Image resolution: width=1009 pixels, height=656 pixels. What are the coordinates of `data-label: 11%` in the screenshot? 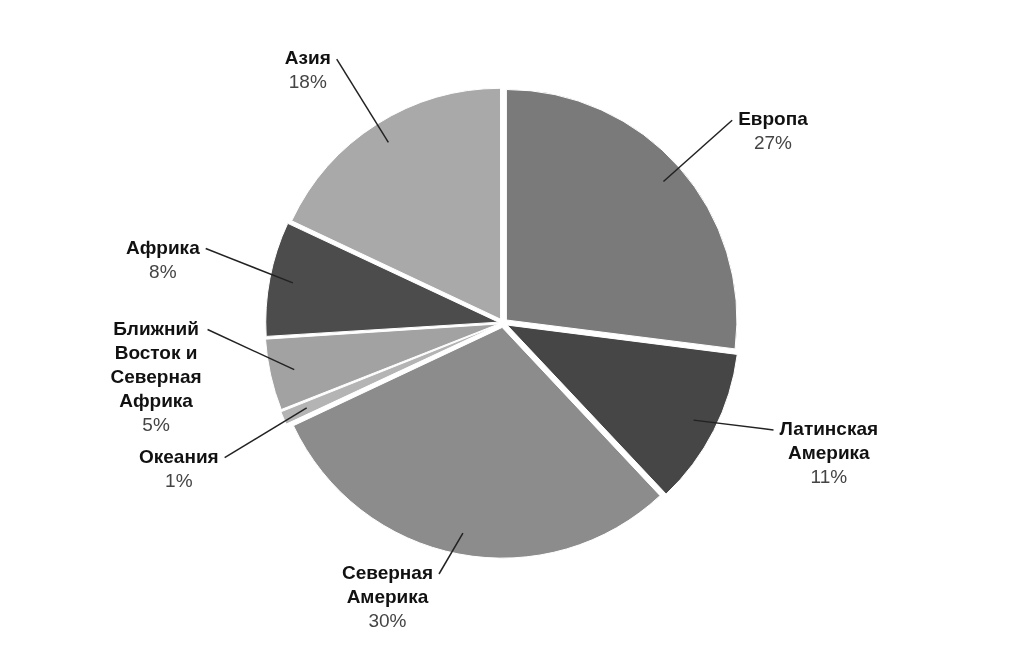 It's located at (829, 477).